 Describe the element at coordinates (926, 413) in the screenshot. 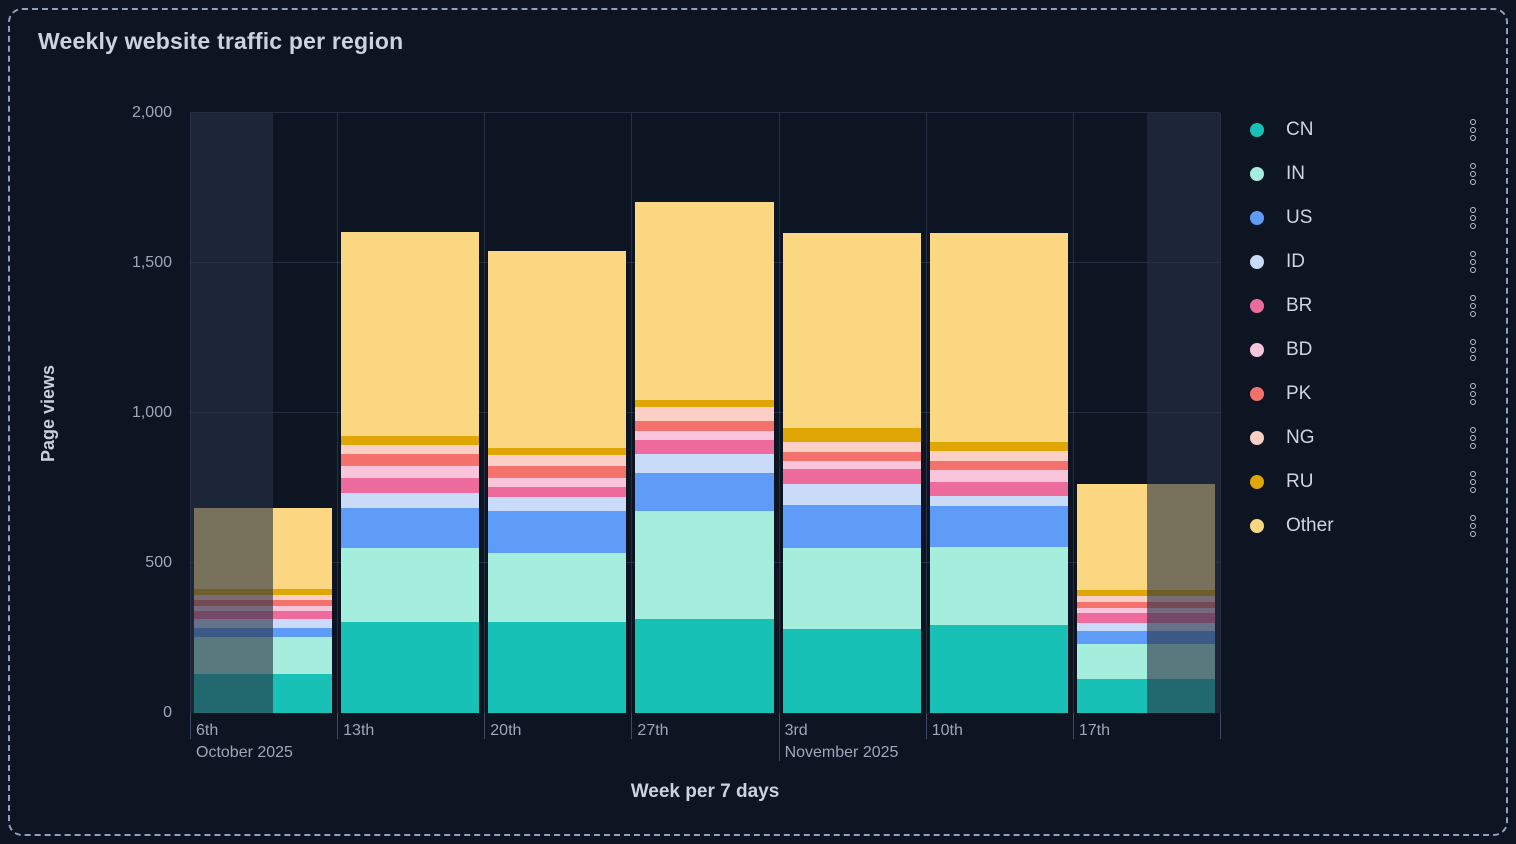

I see `week-boundary-line` at that location.